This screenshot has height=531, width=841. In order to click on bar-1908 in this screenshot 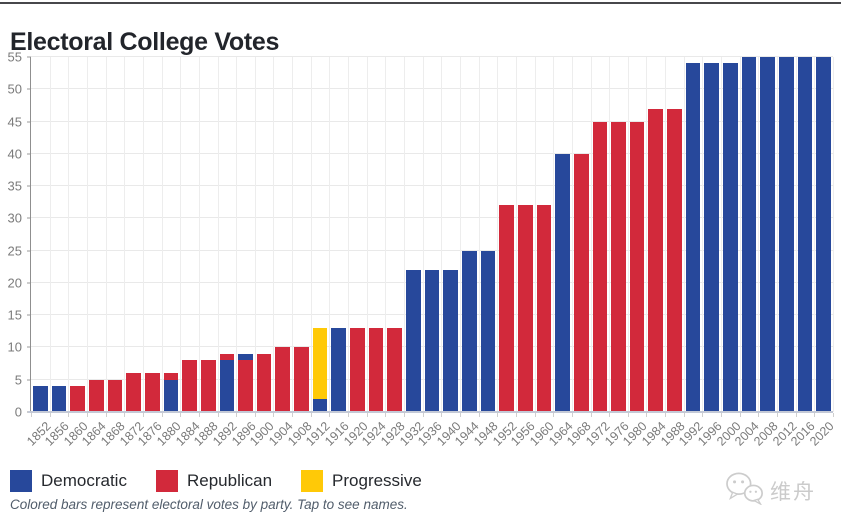, I will do `click(301, 234)`.